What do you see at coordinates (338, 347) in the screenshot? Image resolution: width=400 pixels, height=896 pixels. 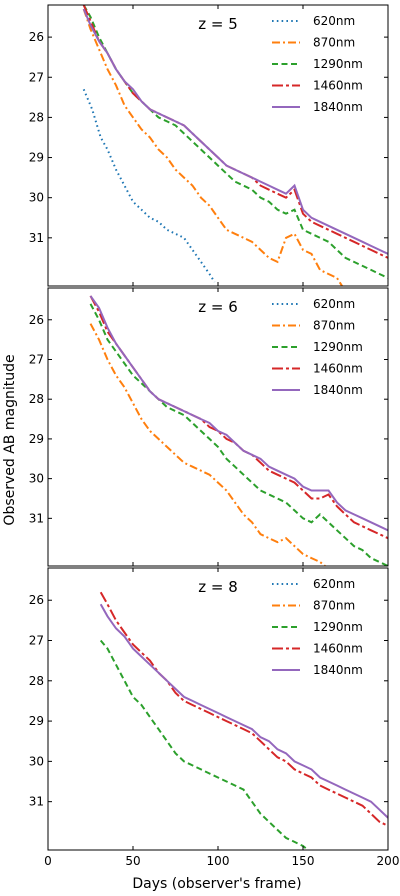 I see `panel-2-legend-label-1290nm: 1290nm` at bounding box center [338, 347].